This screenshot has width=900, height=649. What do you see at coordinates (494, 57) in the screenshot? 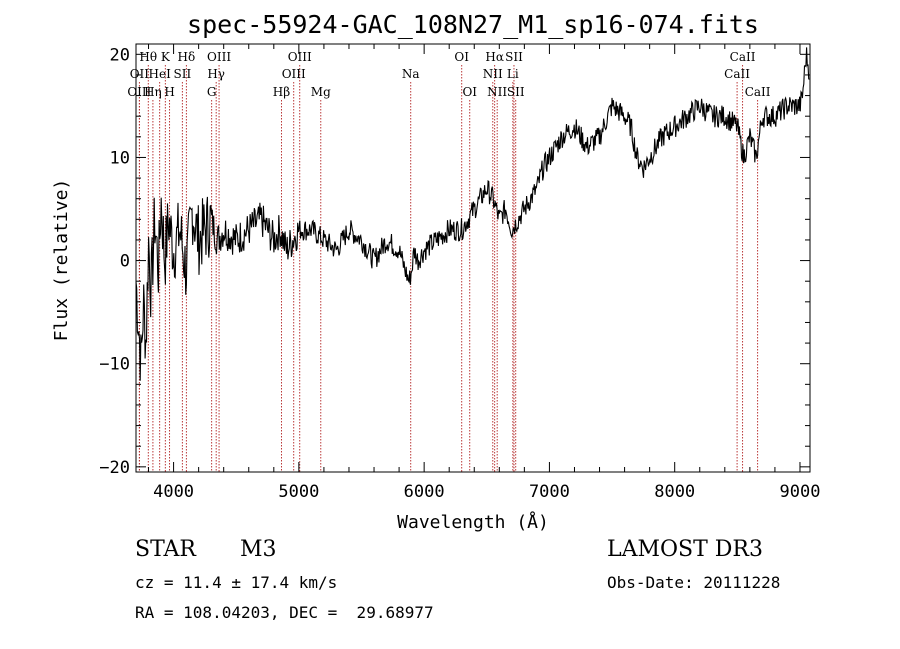
I see `line-label: Hα` at bounding box center [494, 57].